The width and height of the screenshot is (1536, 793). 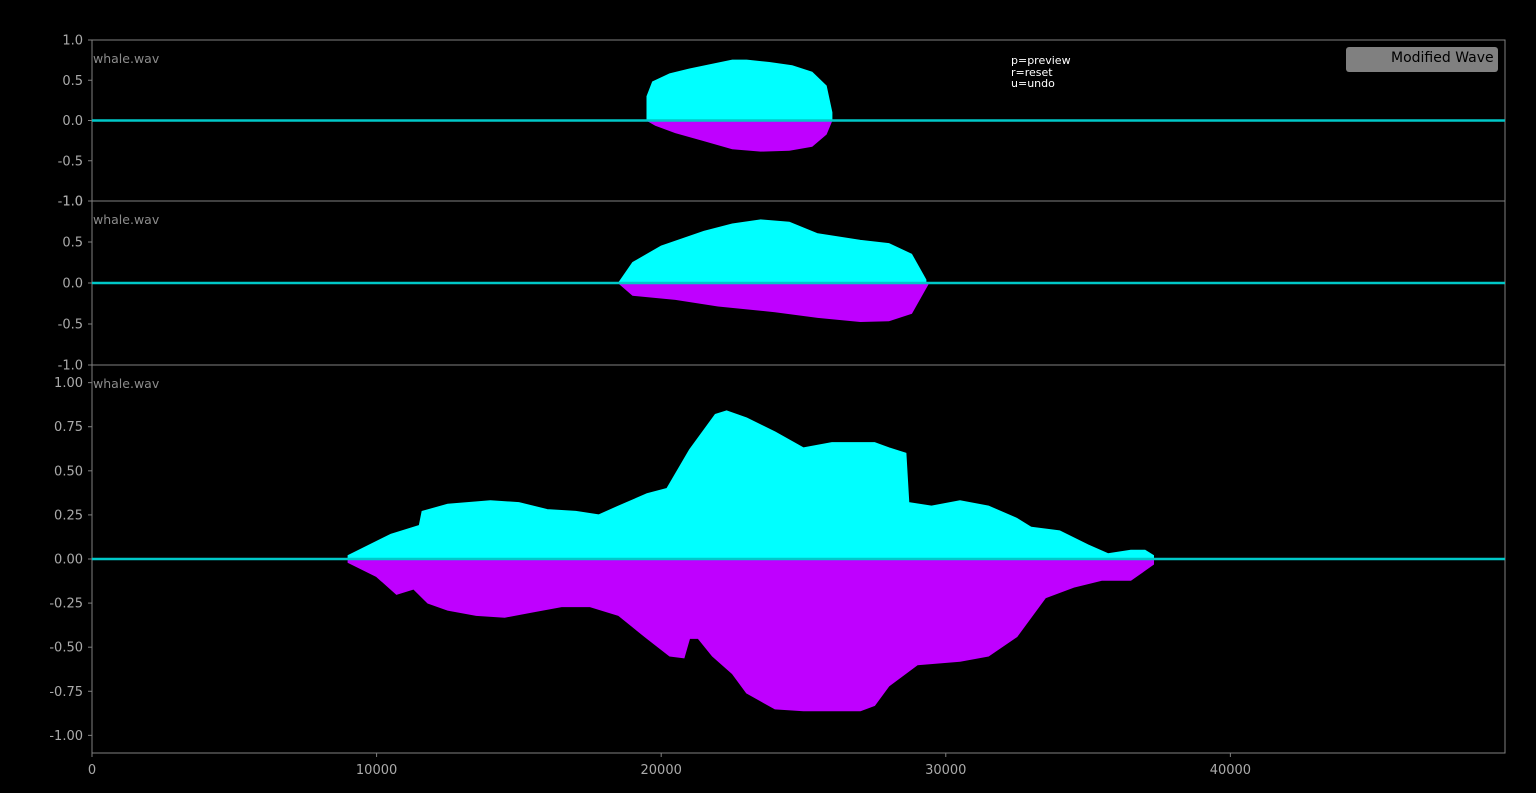 I want to click on help-preview: p=preview, so click(x=1041, y=60).